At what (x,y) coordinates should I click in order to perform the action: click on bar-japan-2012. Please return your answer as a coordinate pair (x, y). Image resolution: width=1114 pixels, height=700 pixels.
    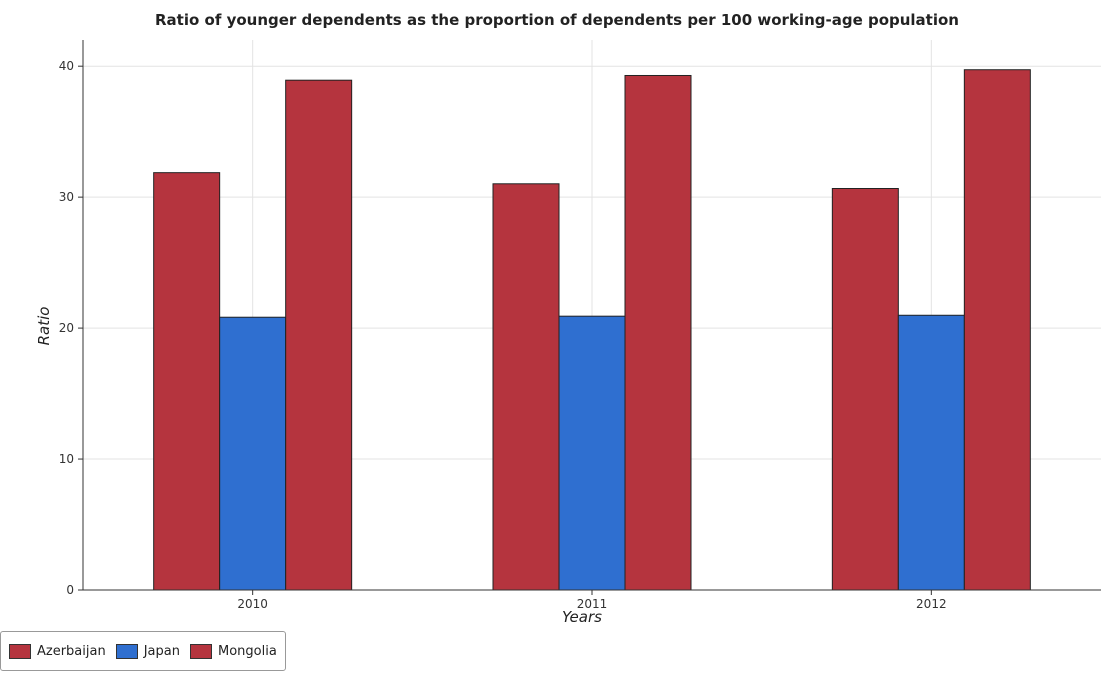
    Looking at the image, I should click on (931, 452).